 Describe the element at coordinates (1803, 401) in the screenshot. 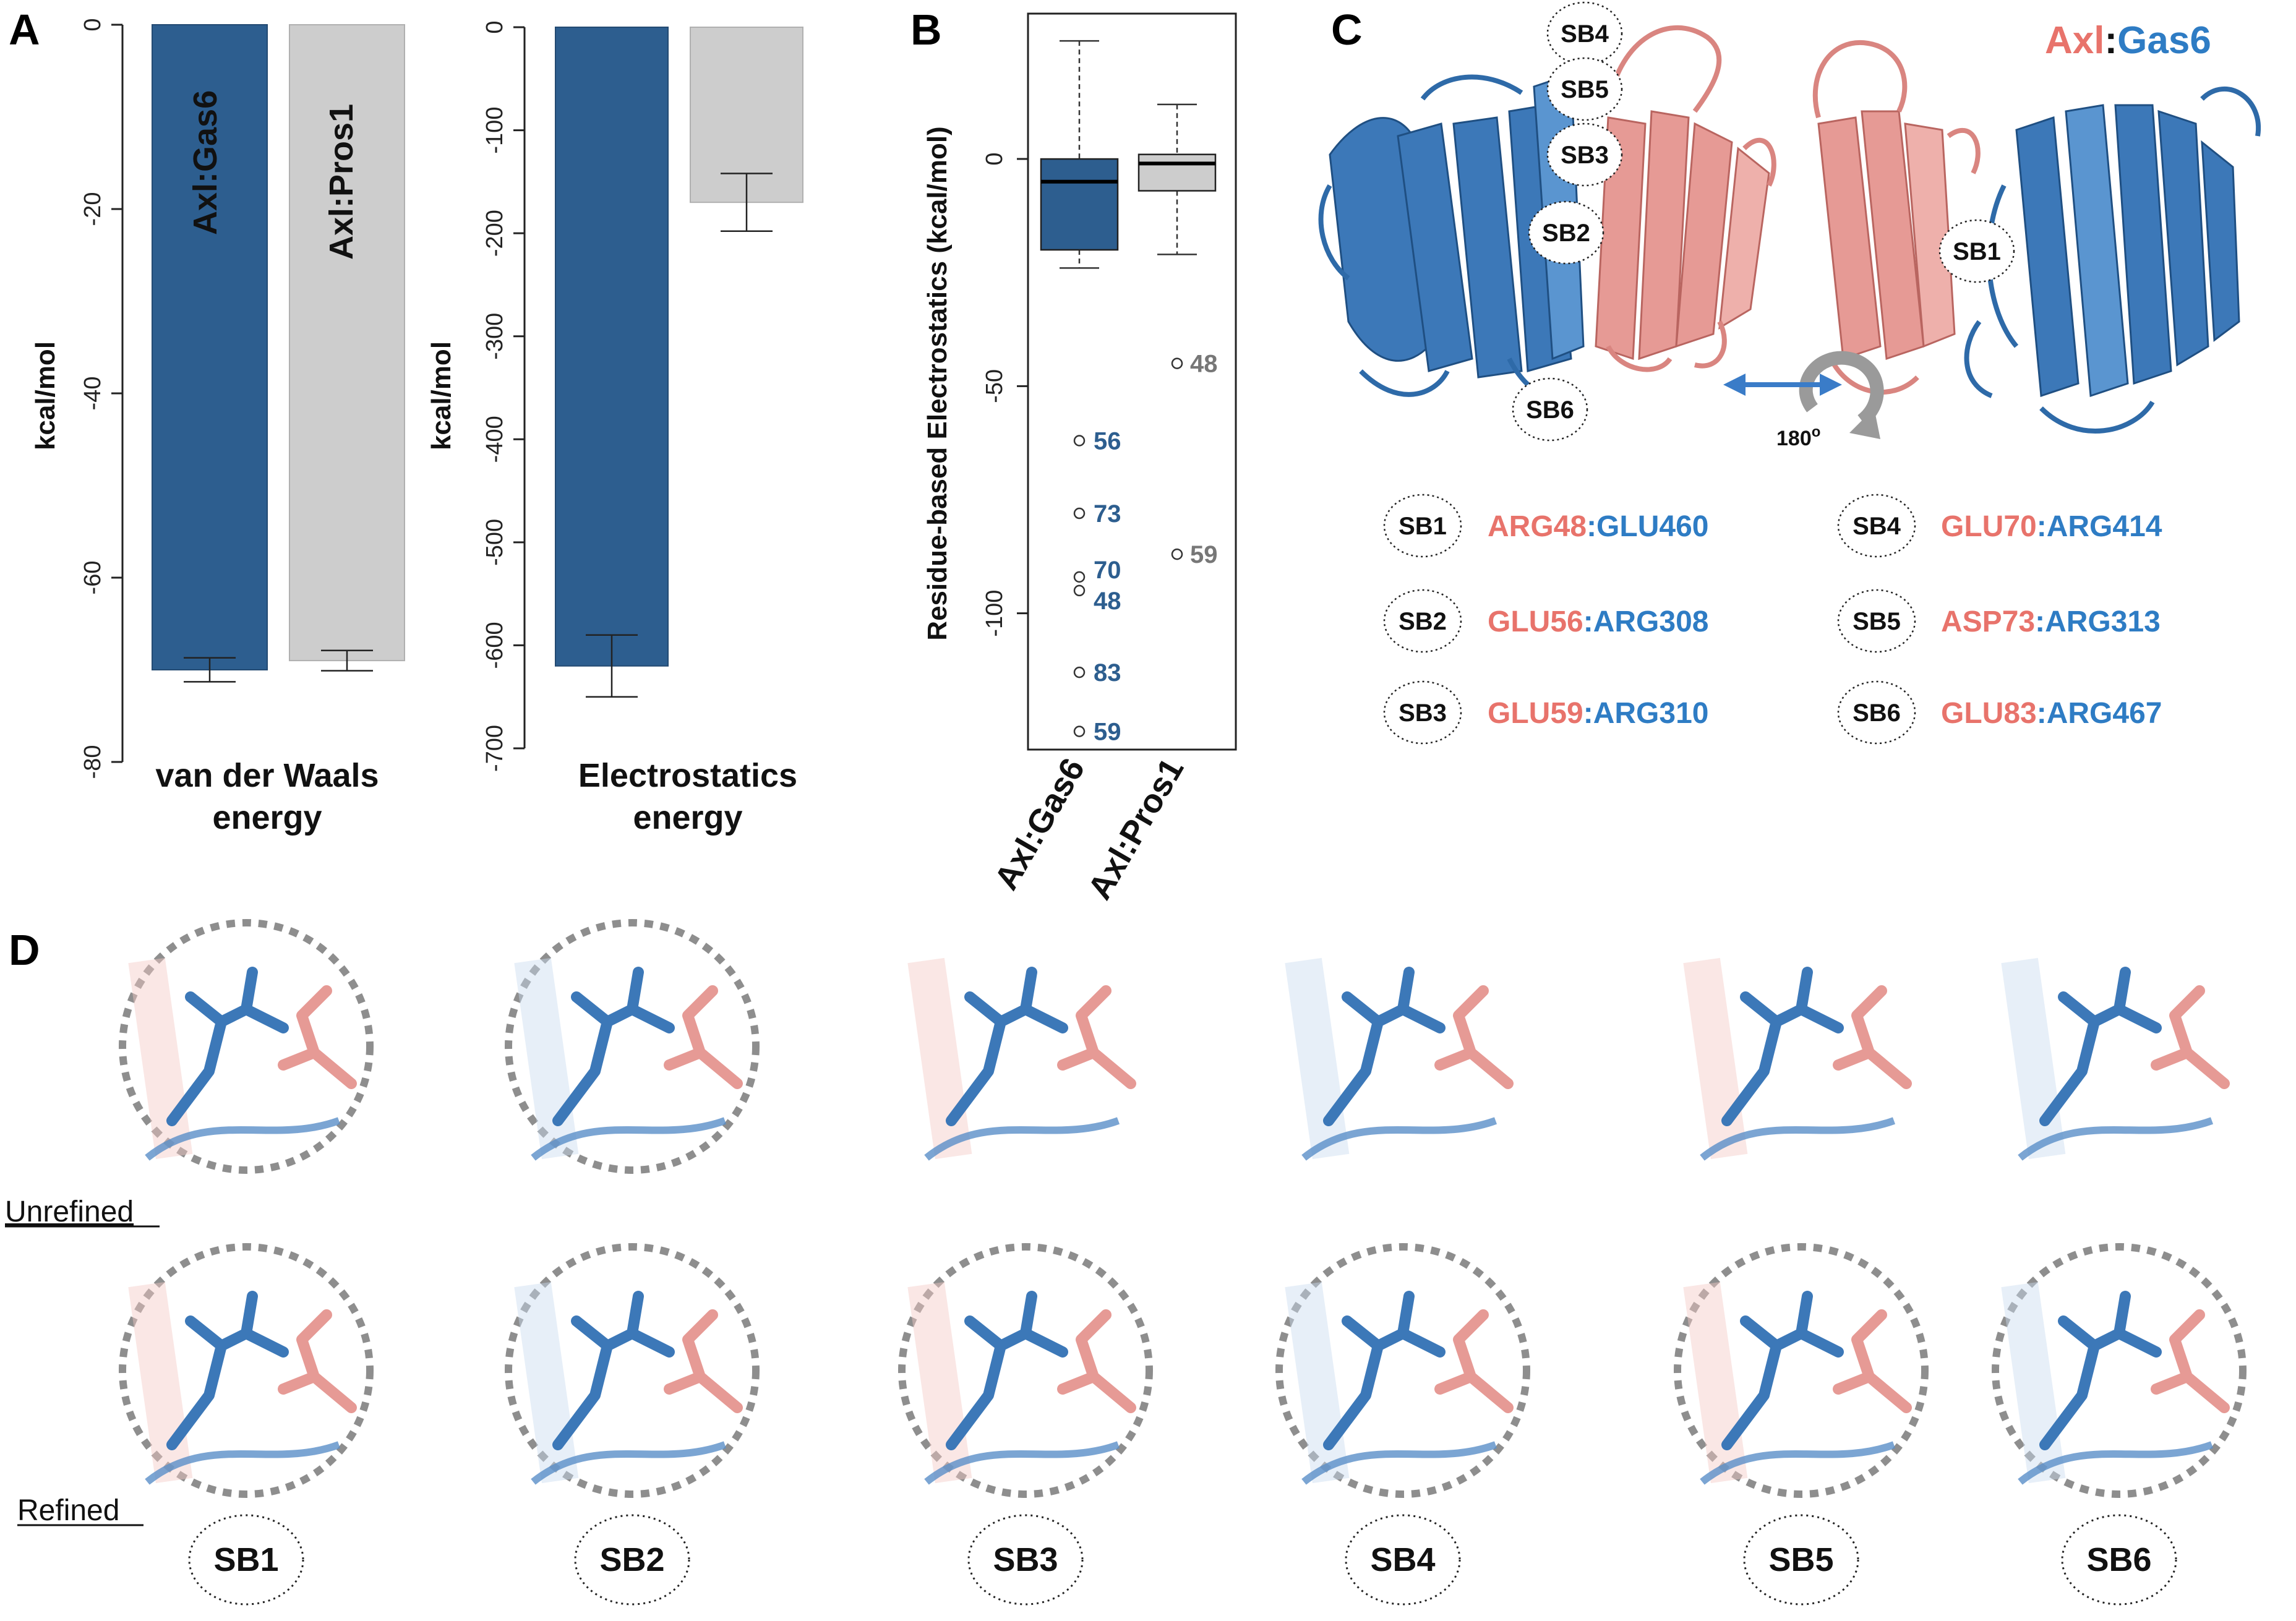

I see `rotation-arrow-icon: 180o` at that location.